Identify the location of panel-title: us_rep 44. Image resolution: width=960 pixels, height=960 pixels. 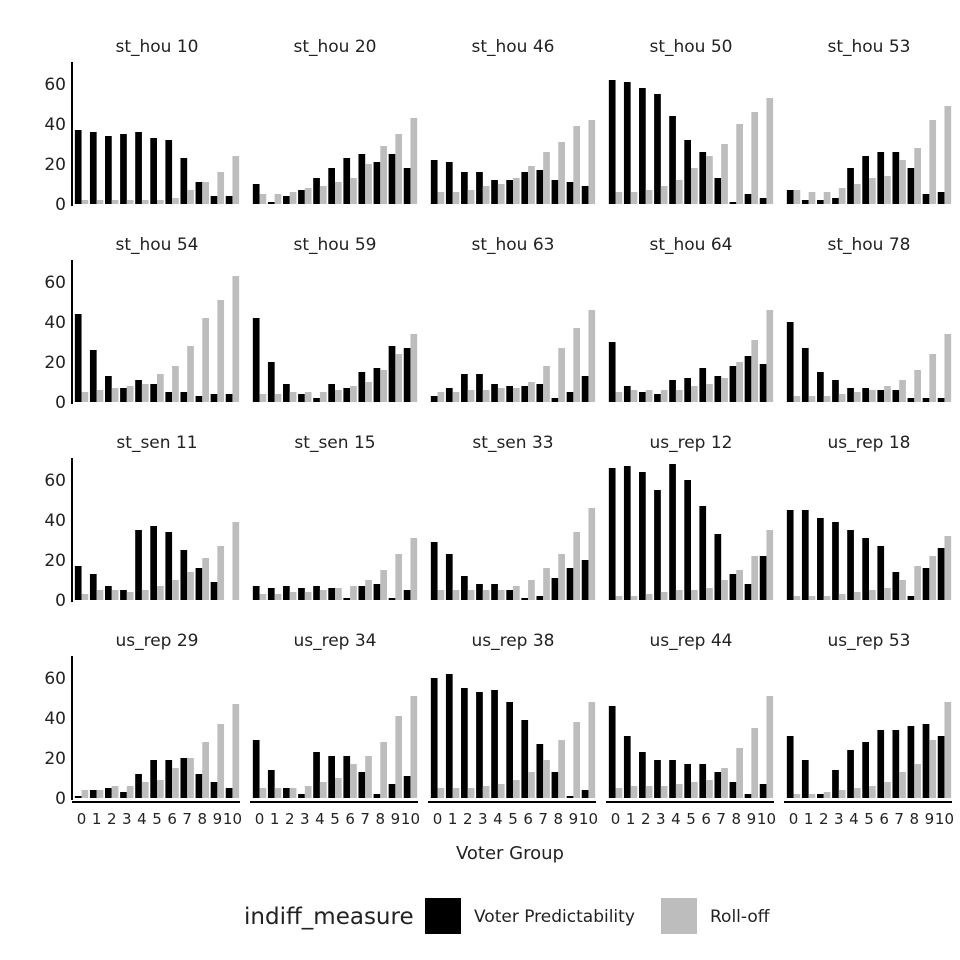
(690, 641).